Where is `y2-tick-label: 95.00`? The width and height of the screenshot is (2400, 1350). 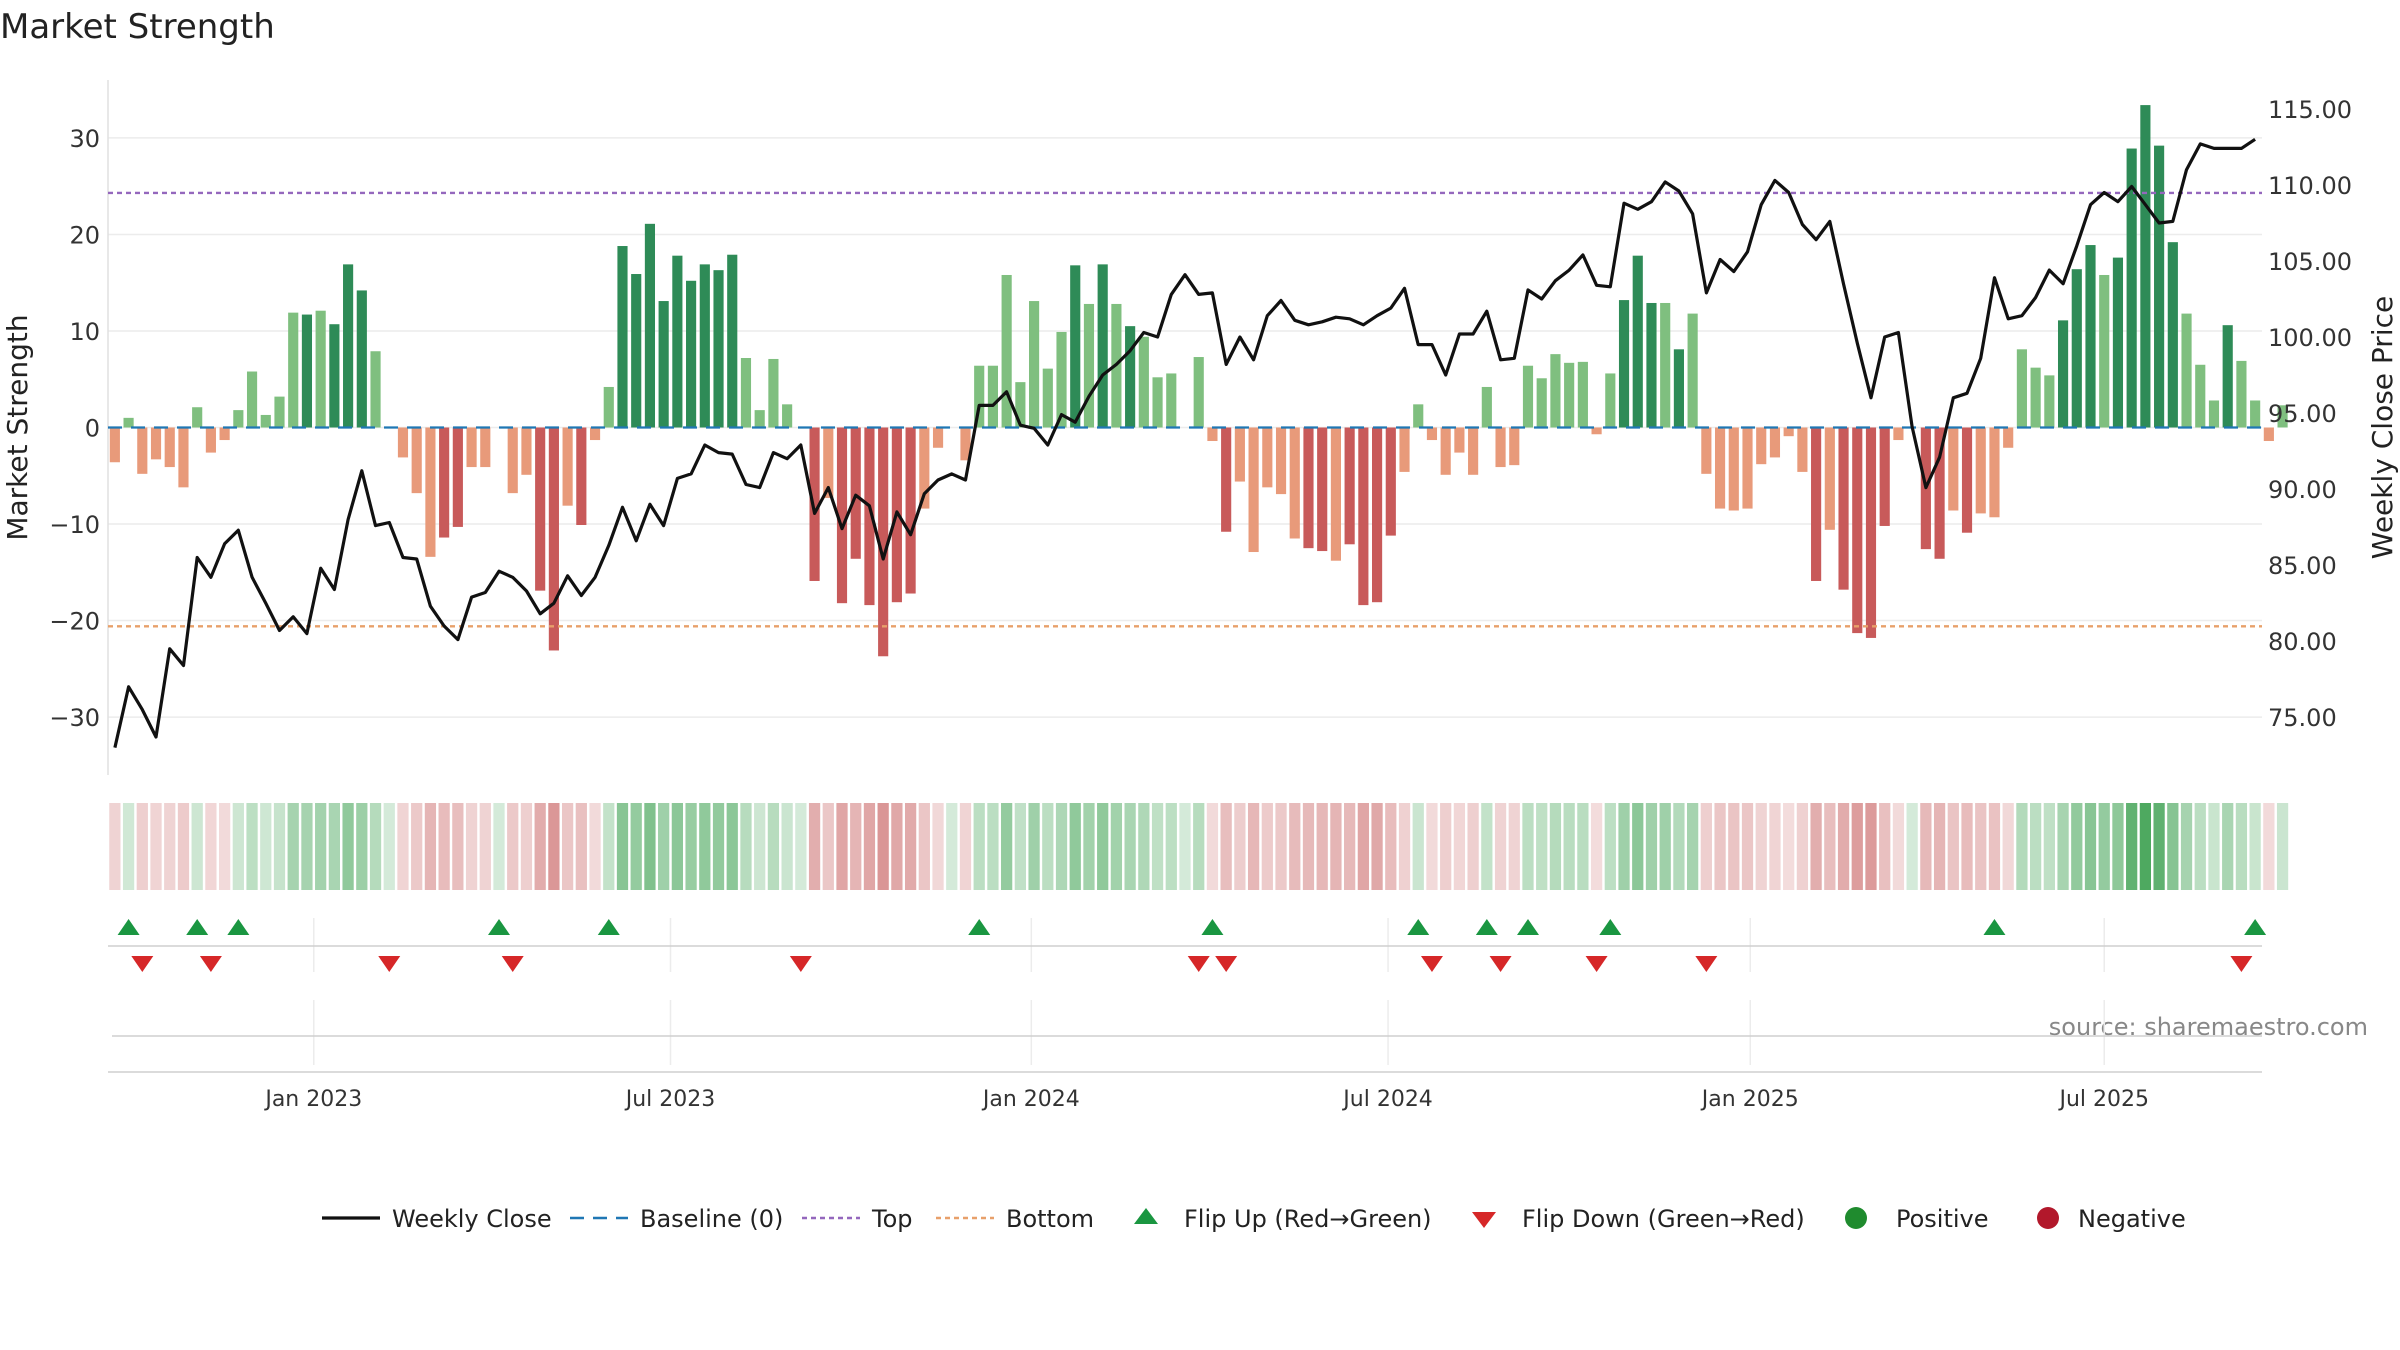 y2-tick-label: 95.00 is located at coordinates (2302, 414).